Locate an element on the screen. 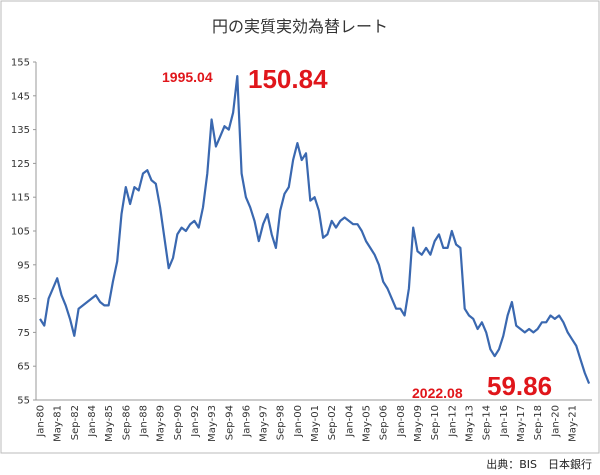 The image size is (600, 475). x-tick-label: Sep-94 is located at coordinates (229, 422).